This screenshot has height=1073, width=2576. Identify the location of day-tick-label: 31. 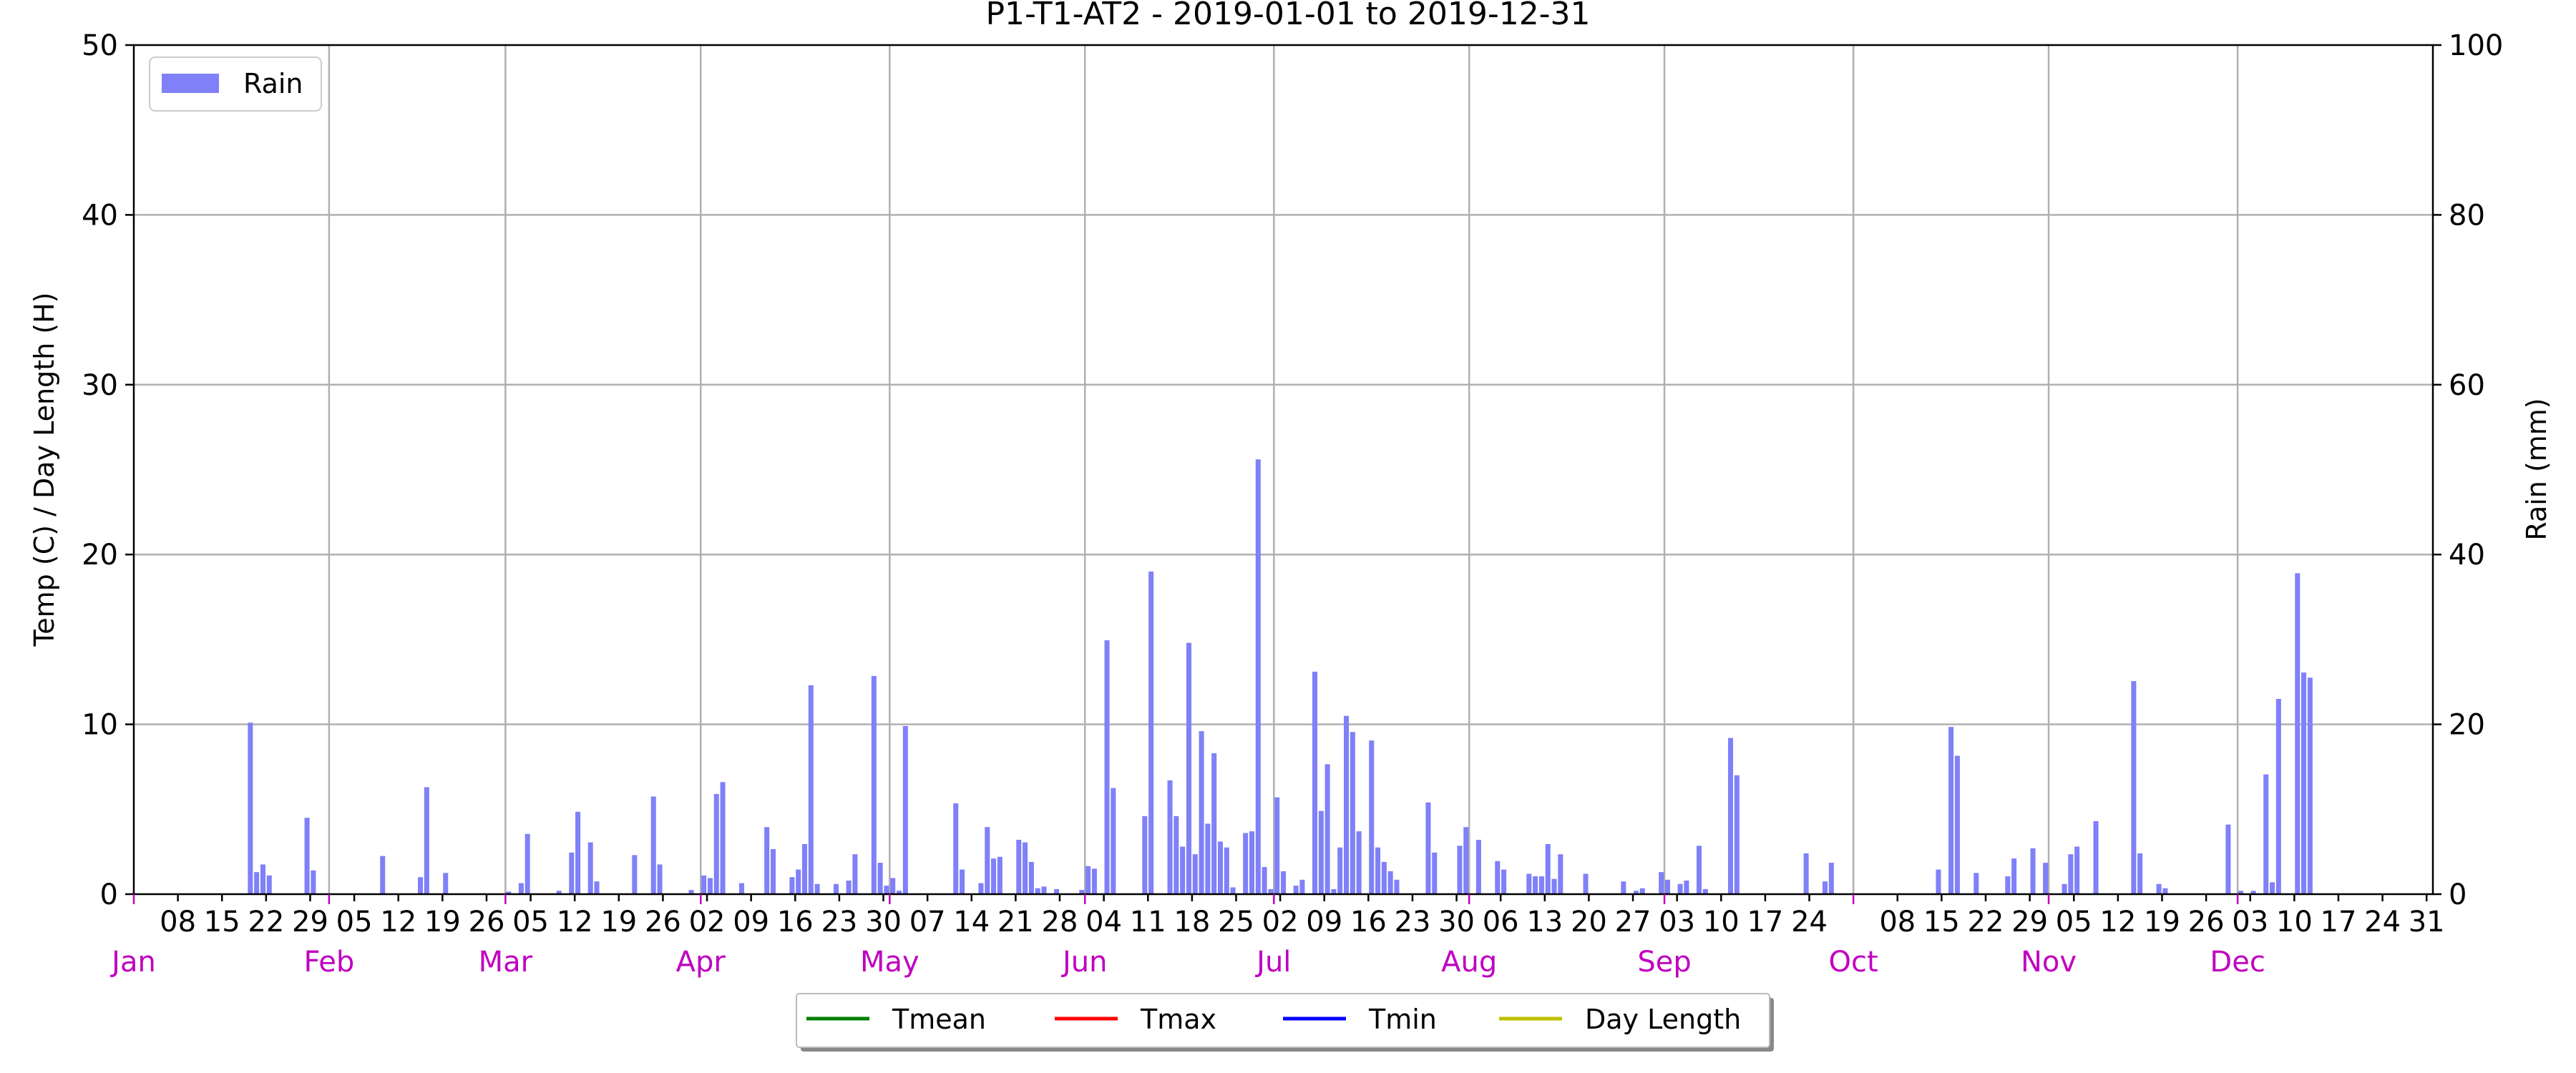
(2427, 922).